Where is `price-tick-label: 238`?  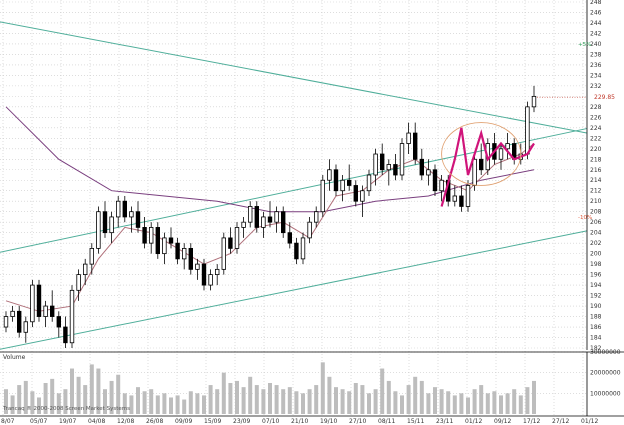 price-tick-label: 238 is located at coordinates (596, 54).